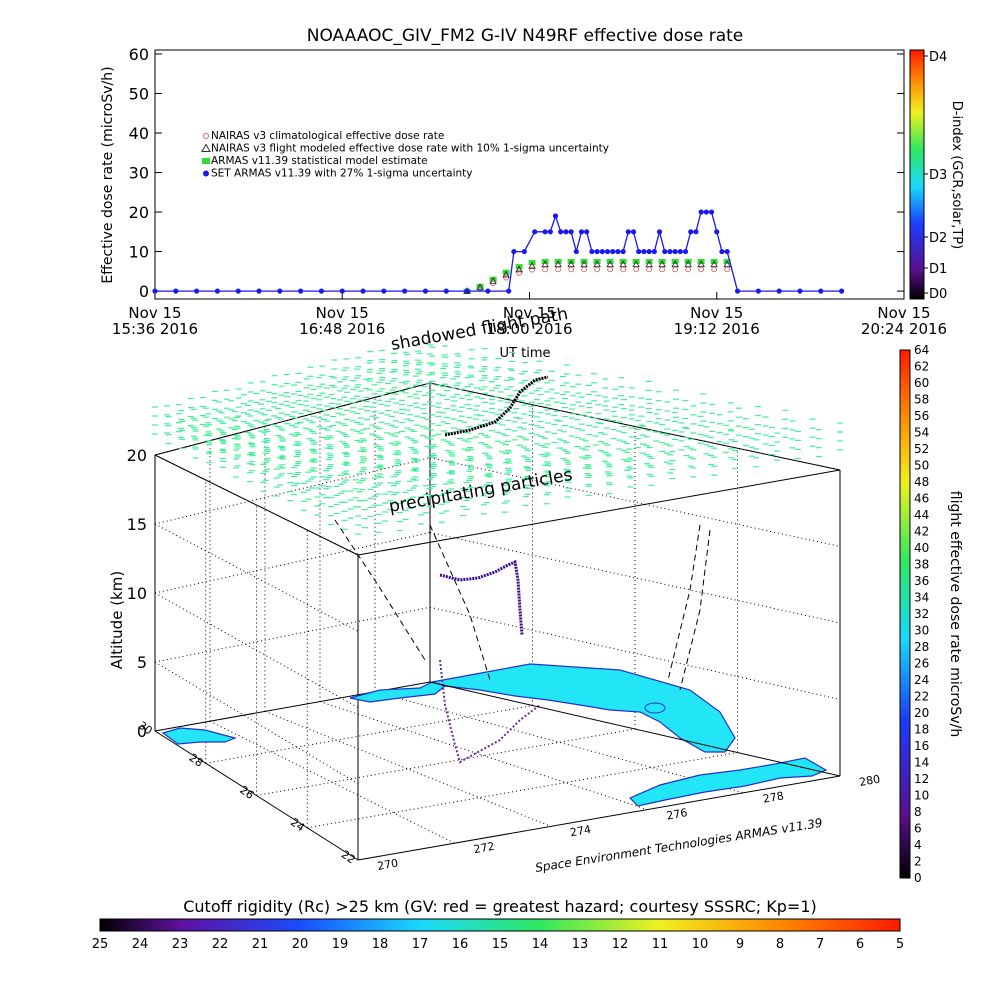 This screenshot has width=1000, height=1000. Describe the element at coordinates (497, 439) in the screenshot. I see `dose-rate-ticks-layer` at that location.